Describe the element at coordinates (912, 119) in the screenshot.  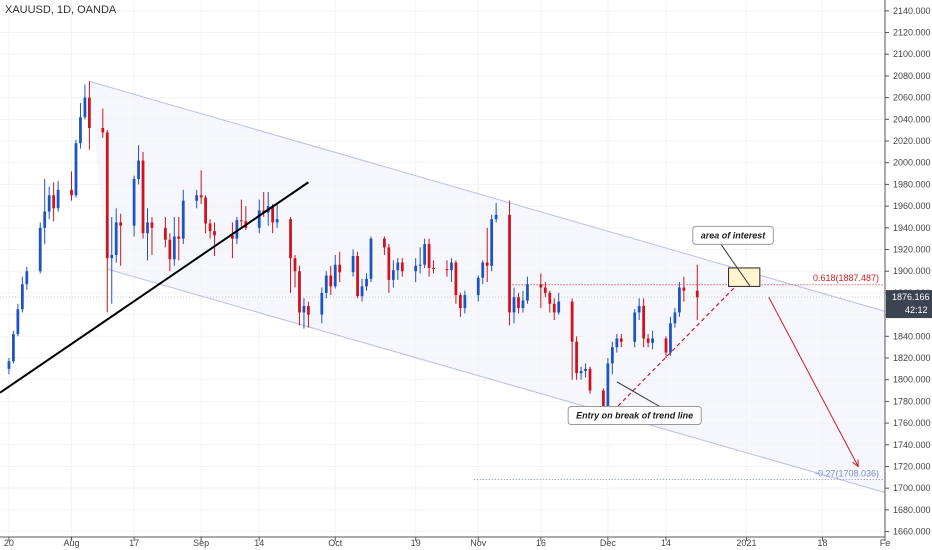
I see `price-tick-label: 2040.000` at that location.